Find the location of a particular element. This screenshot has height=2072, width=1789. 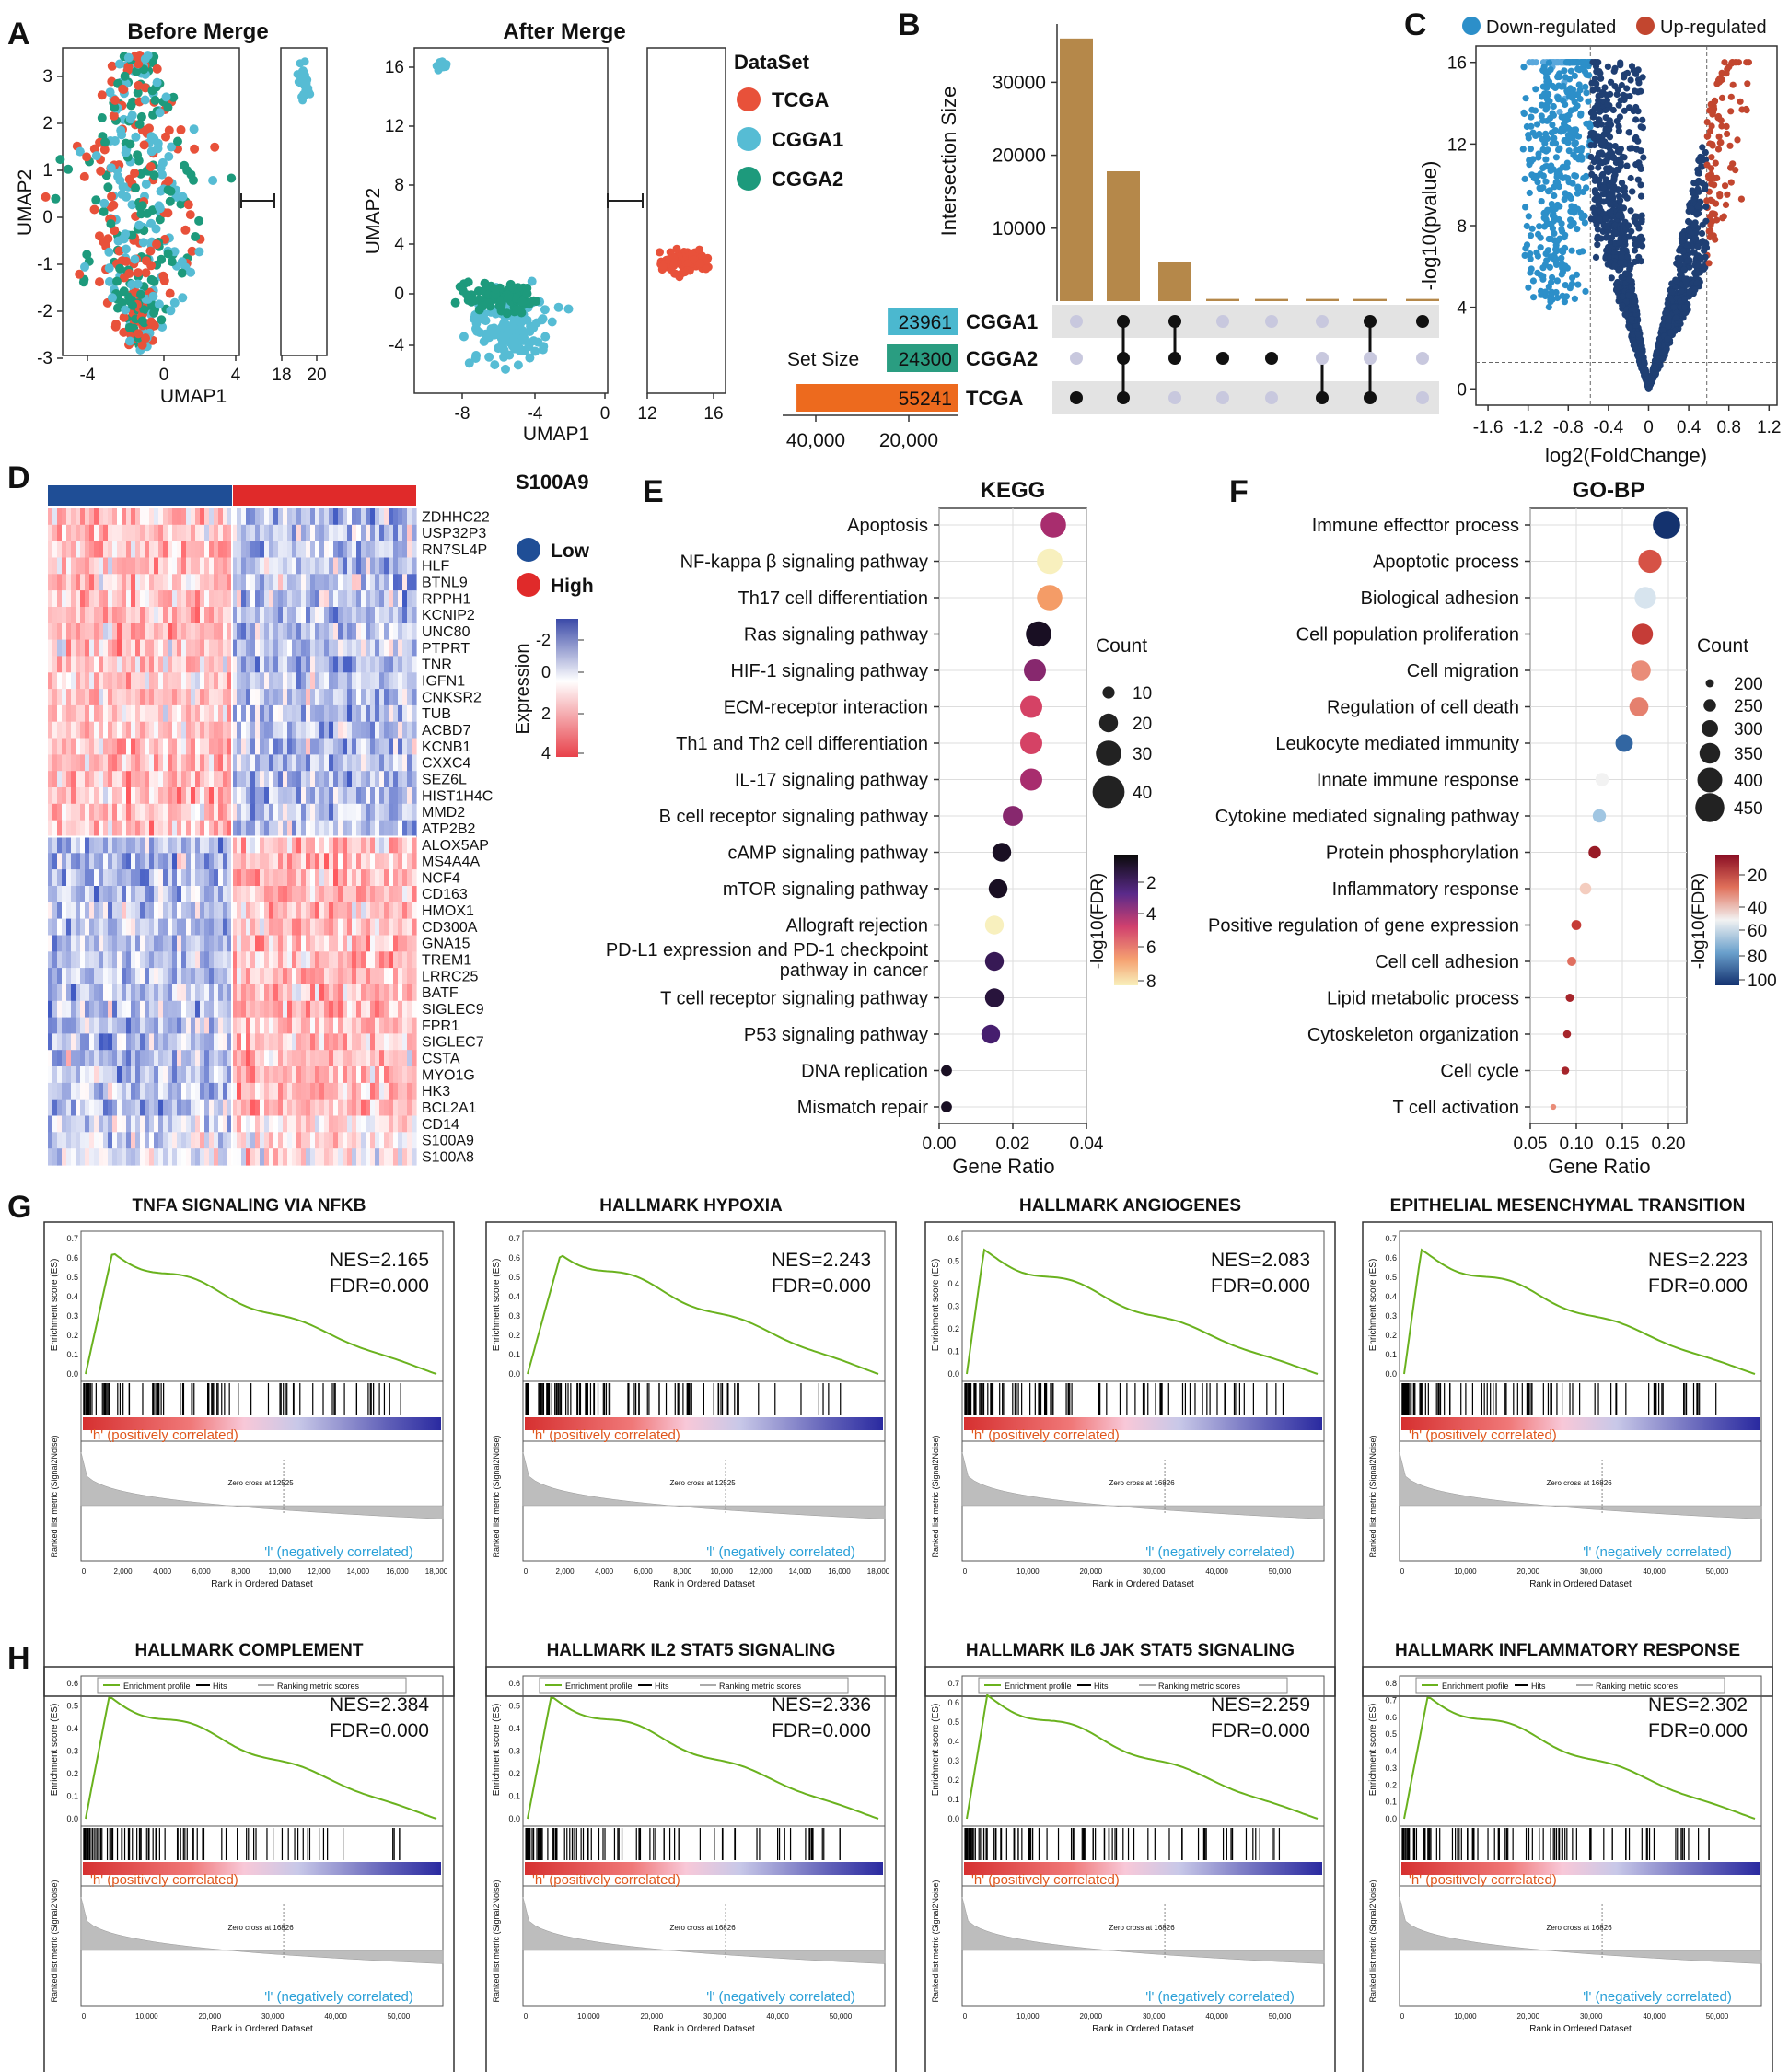

intersection-bar is located at coordinates (1322, 299).